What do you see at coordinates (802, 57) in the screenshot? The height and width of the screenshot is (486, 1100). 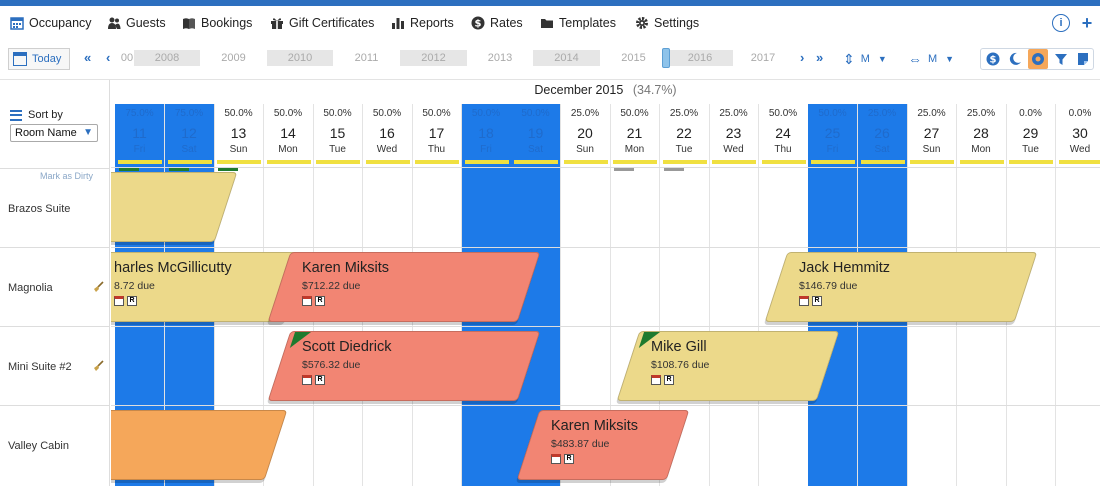 I see `step-forward-icon: ›` at bounding box center [802, 57].